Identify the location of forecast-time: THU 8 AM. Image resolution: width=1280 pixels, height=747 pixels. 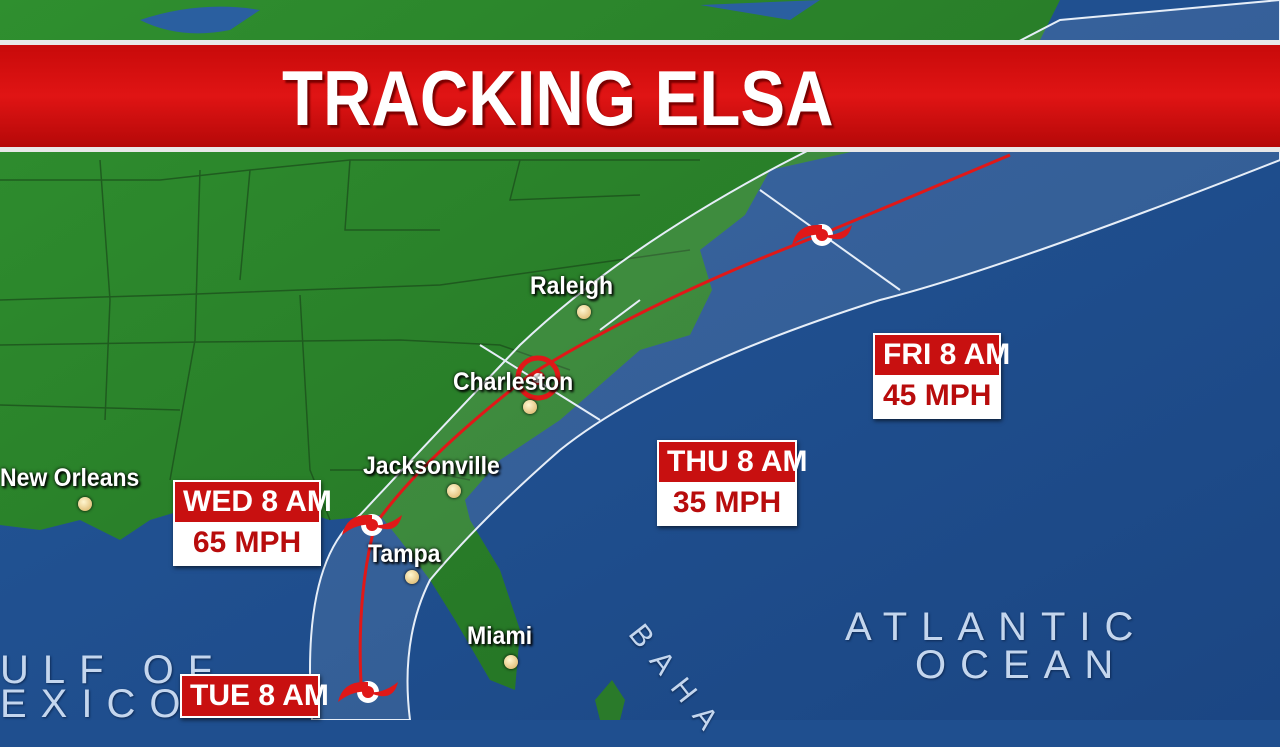
(733, 462).